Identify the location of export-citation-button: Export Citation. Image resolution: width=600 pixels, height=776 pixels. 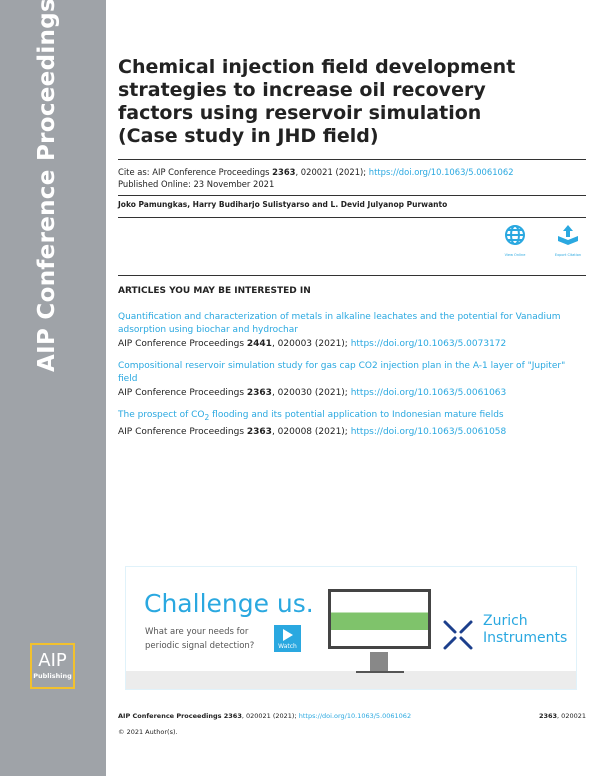
(568, 240).